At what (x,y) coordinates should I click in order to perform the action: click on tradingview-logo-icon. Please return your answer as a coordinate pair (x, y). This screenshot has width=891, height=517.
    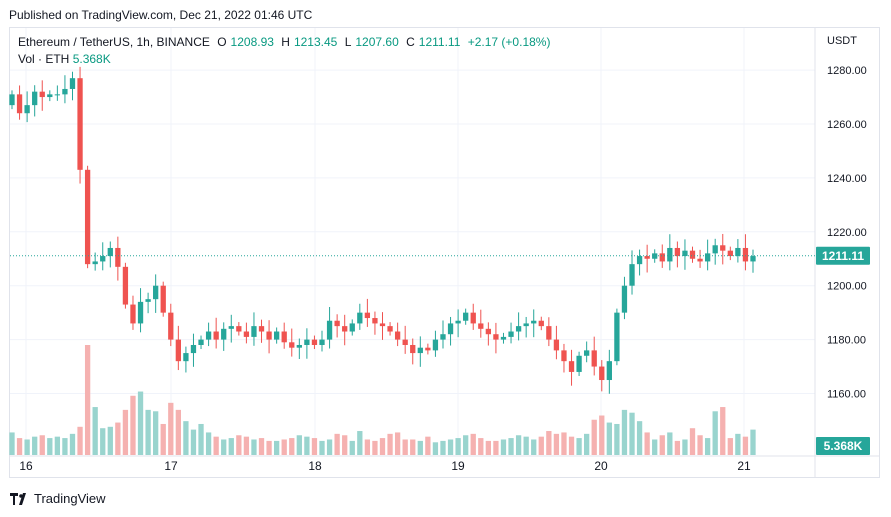
    Looking at the image, I should click on (18, 498).